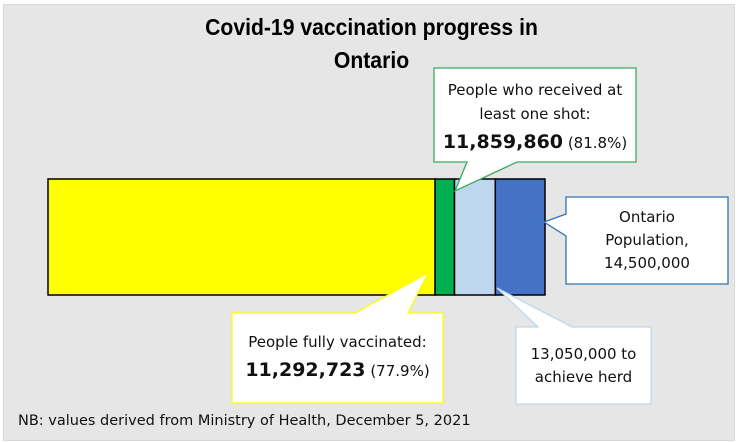 This screenshot has height=443, width=743. I want to click on callout-one-shot-pct: (81.8%), so click(597, 143).